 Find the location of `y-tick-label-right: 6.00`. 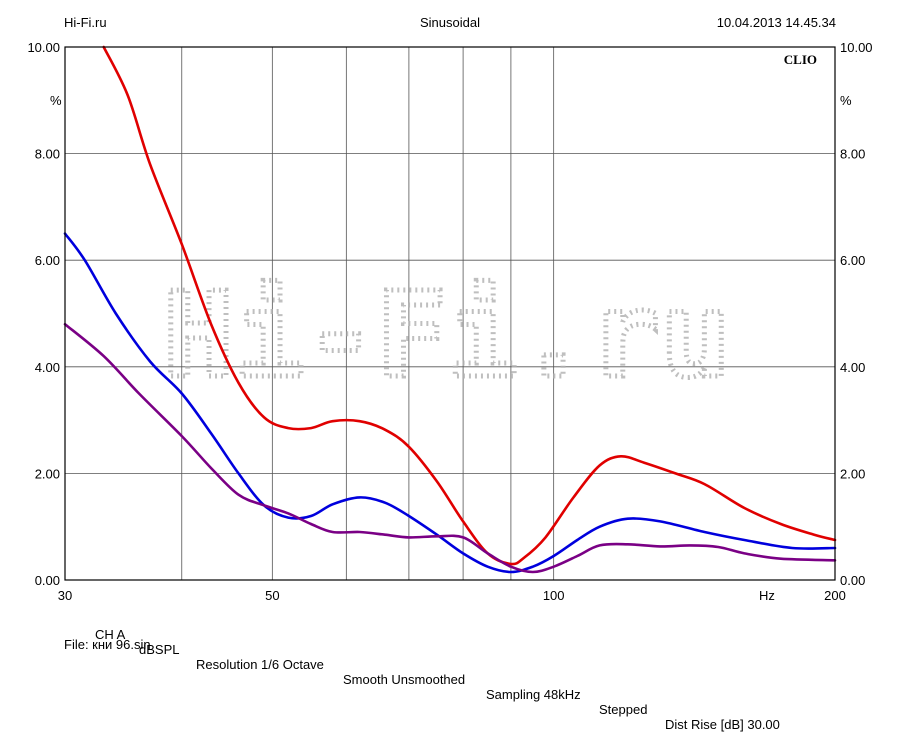

y-tick-label-right: 6.00 is located at coordinates (852, 260).